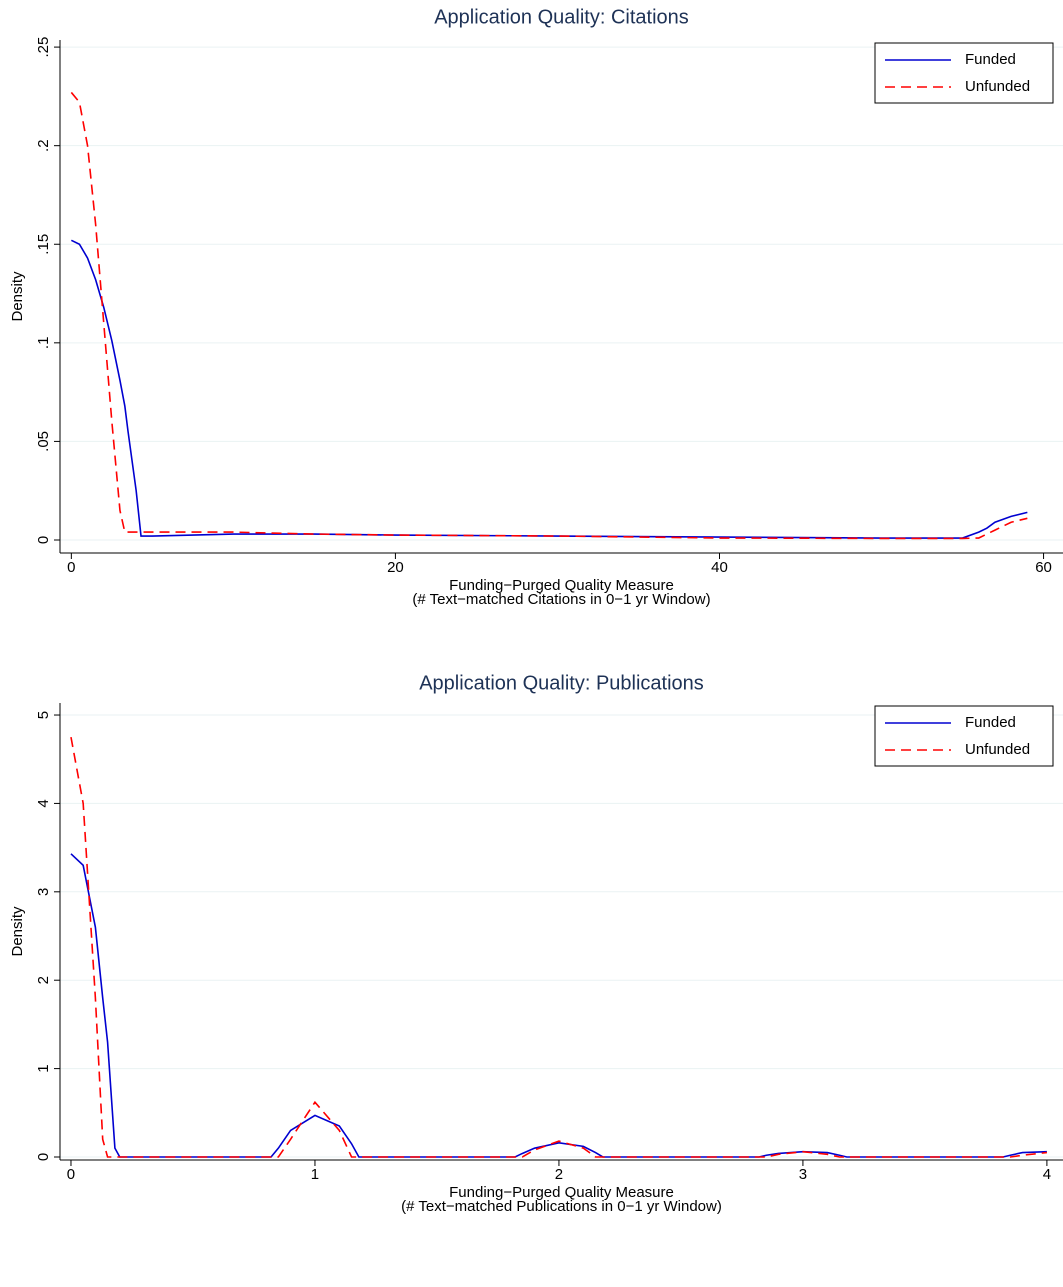 This screenshot has height=1287, width=1063. I want to click on y-tick-label: .15, so click(43, 244).